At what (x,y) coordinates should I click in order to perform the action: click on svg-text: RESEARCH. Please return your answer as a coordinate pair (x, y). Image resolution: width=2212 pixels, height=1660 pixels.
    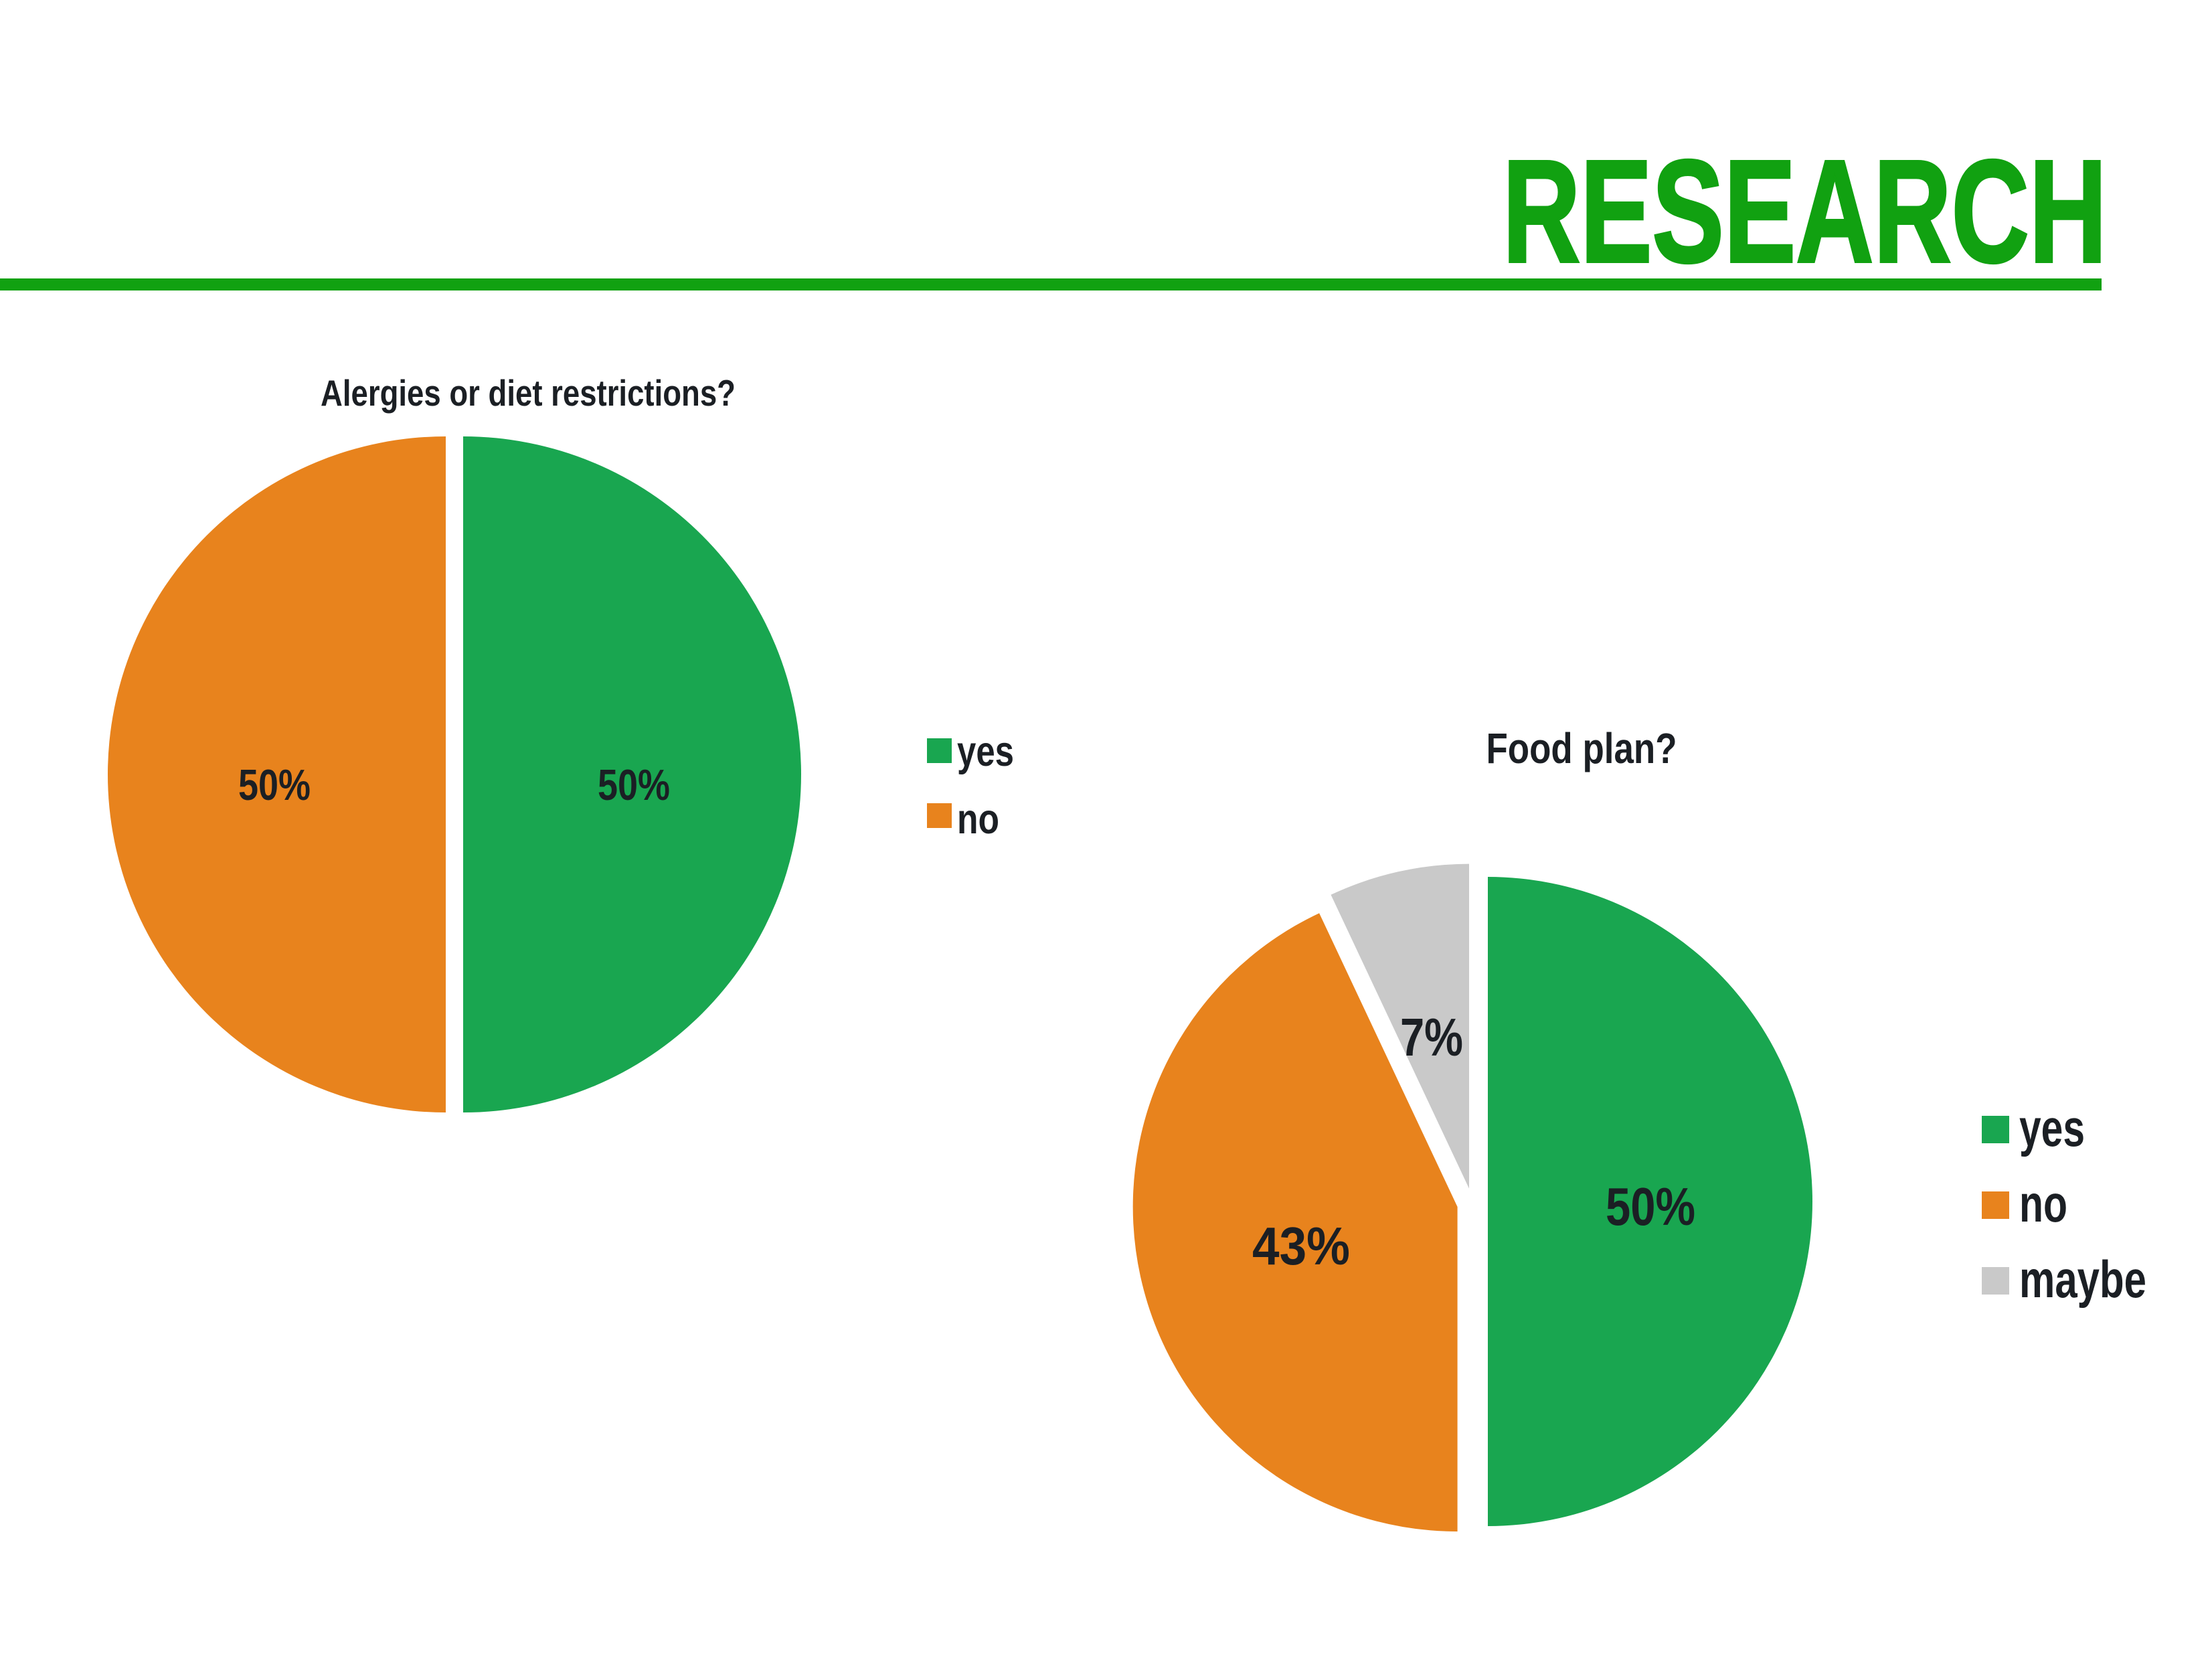
    Looking at the image, I should click on (1805, 212).